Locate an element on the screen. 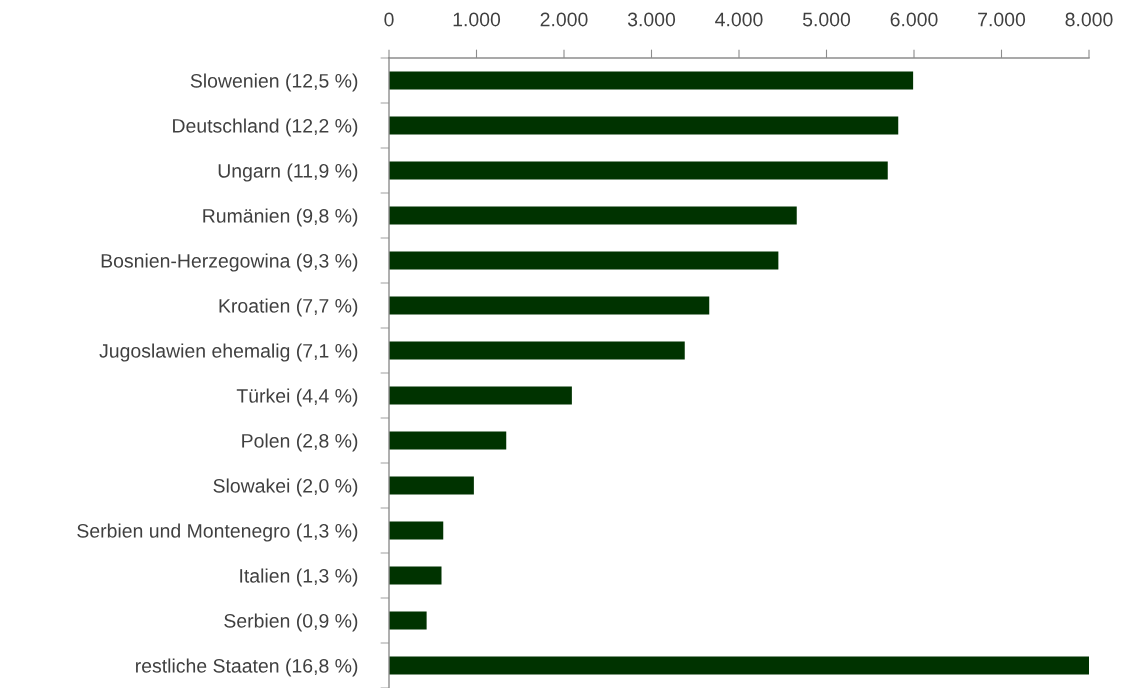 This screenshot has width=1122, height=688. y-tick-label: Slowakei (2,0 %) is located at coordinates (285, 487).